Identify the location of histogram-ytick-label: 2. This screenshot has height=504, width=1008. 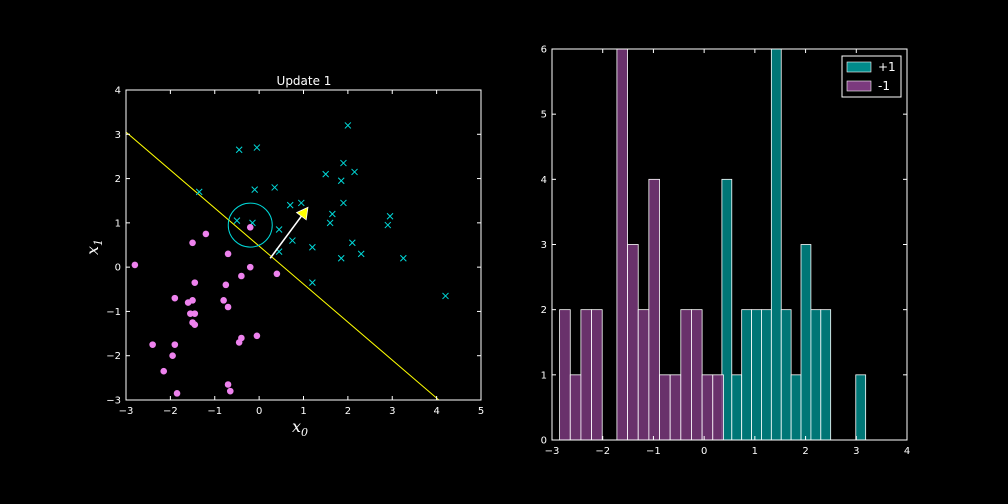
(544, 310).